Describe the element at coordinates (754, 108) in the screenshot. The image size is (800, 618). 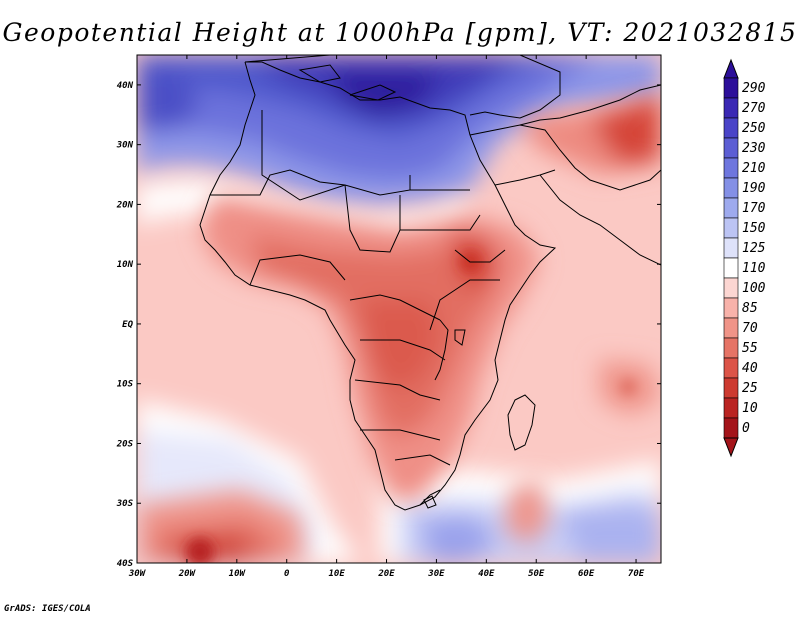
I see `colorbar-label: 270` at that location.